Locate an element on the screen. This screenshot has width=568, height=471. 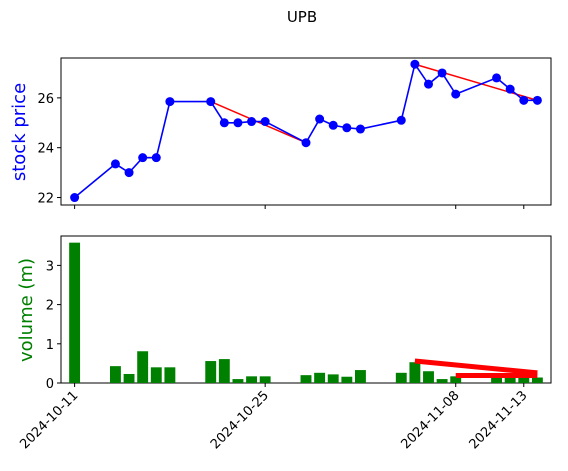
volume-trend-lines is located at coordinates (476, 368).